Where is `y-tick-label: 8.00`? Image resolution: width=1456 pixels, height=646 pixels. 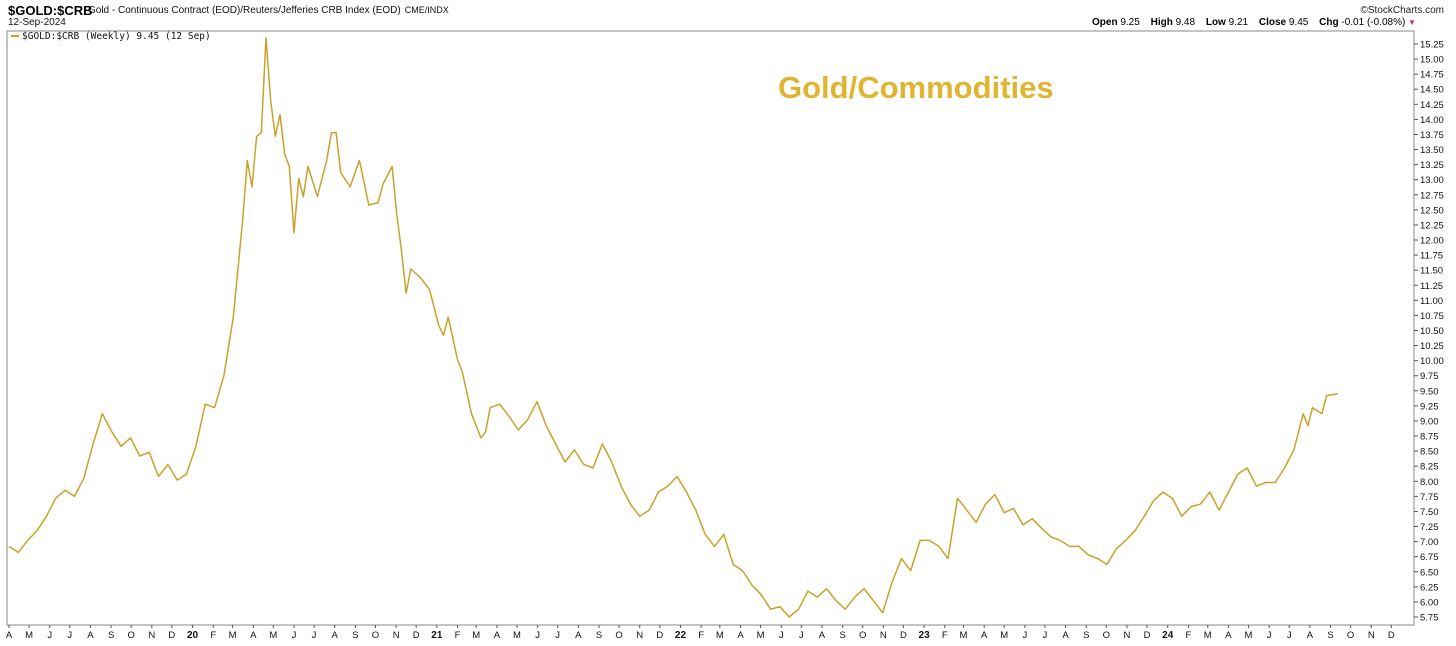
y-tick-label: 8.00 is located at coordinates (1429, 482).